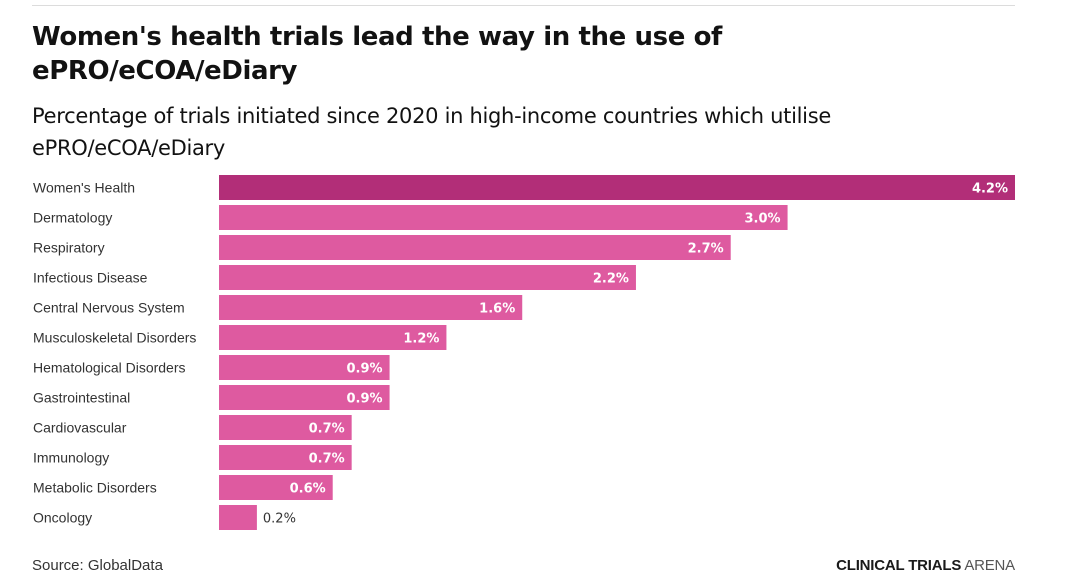 Image resolution: width=1079 pixels, height=588 pixels. I want to click on category-label: Women's Health, so click(84, 188).